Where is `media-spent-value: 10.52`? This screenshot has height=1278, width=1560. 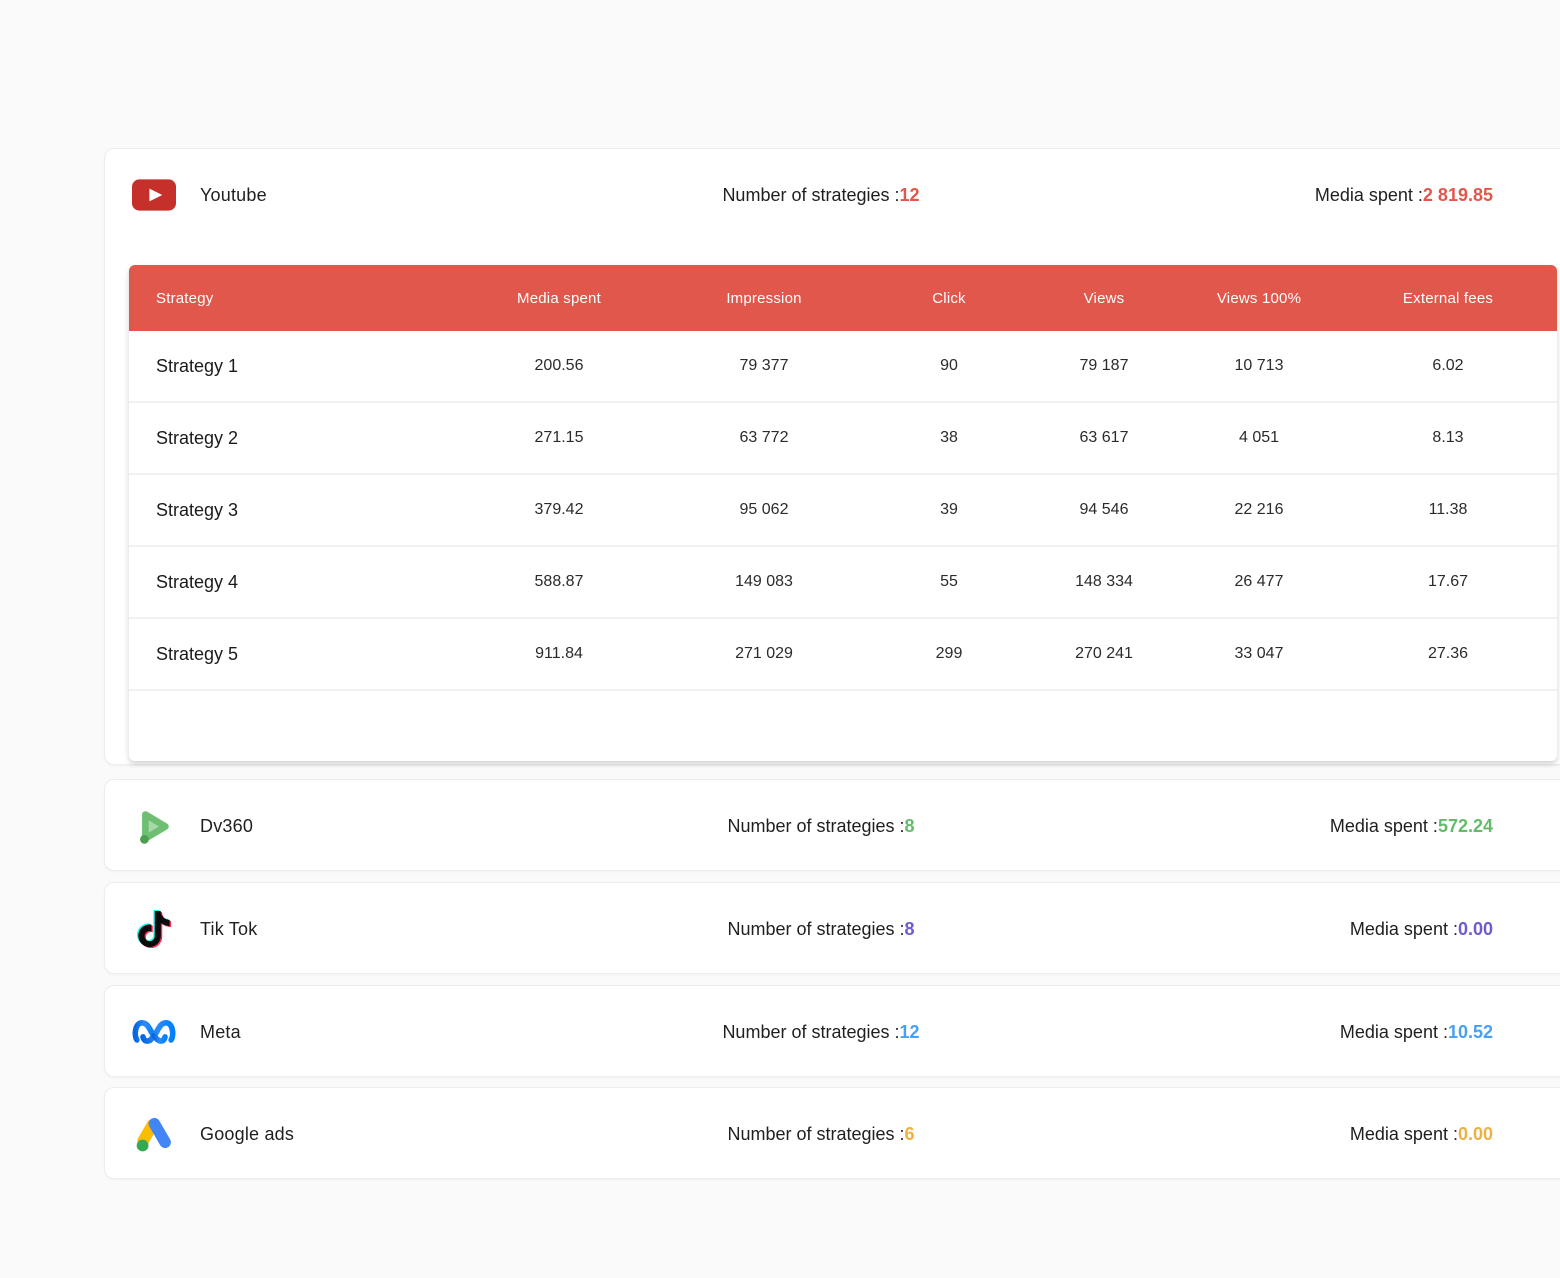 media-spent-value: 10.52 is located at coordinates (1470, 1031).